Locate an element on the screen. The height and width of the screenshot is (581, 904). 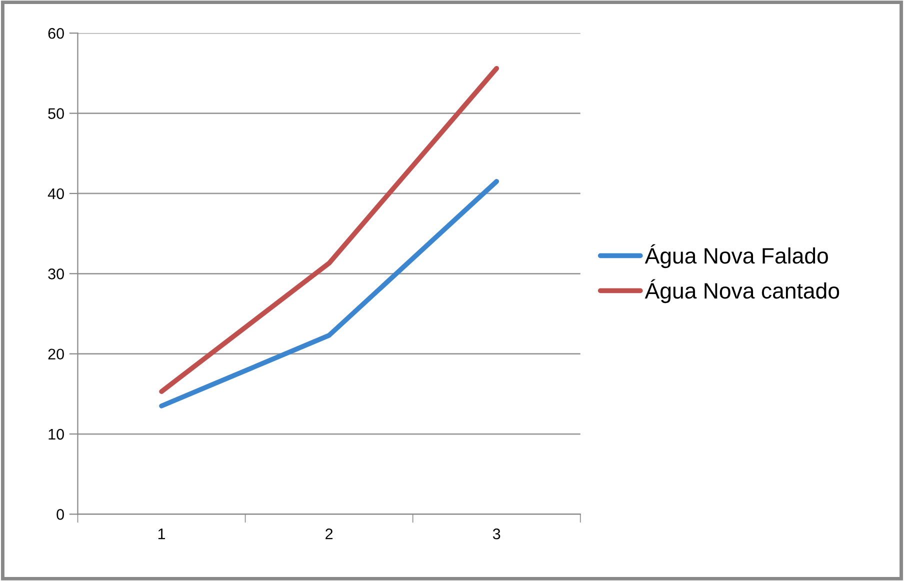
y-tick-label: 10 is located at coordinates (56, 434).